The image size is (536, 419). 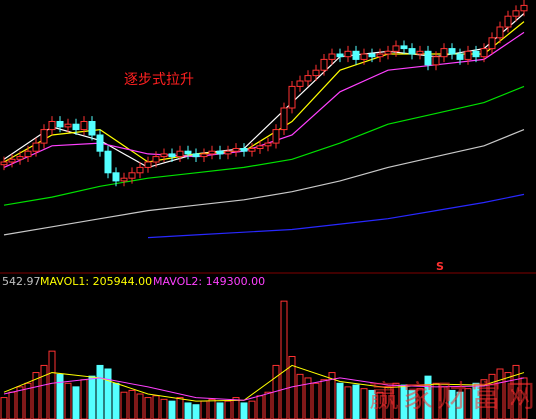 What do you see at coordinates (96, 281) in the screenshot?
I see `mavol1-label: MAVOL1: 205944.00` at bounding box center [96, 281].